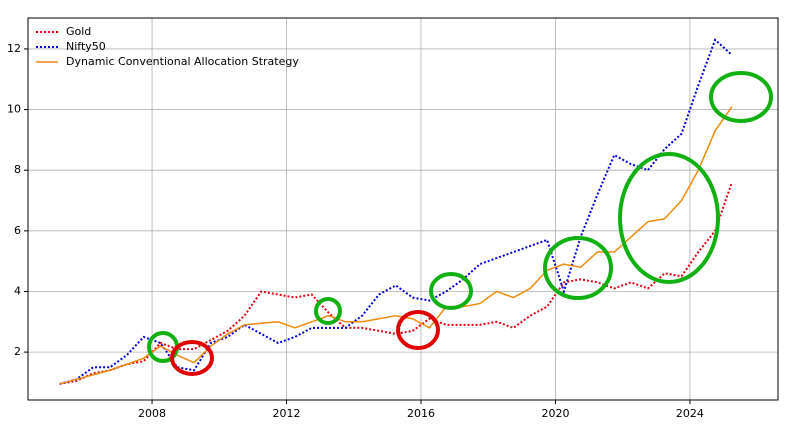 This screenshot has height=429, width=800. I want to click on x-tick-label: 2024, so click(690, 413).